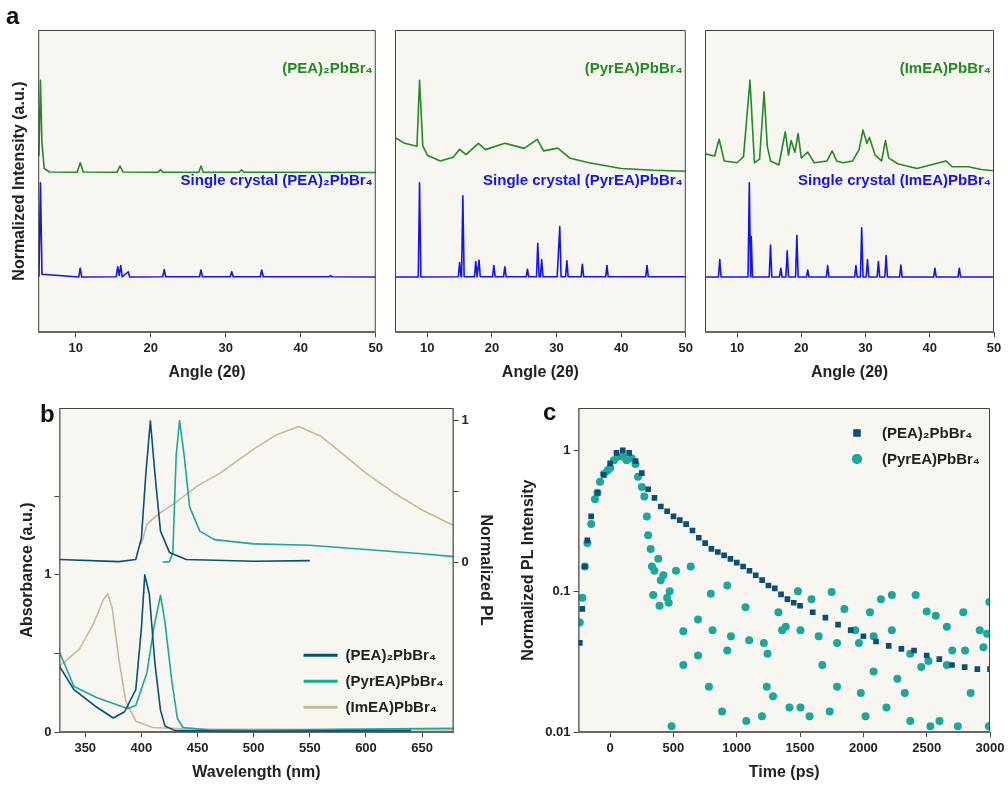 The image size is (1008, 790). What do you see at coordinates (366, 747) in the screenshot?
I see `x-tick-label: 600` at bounding box center [366, 747].